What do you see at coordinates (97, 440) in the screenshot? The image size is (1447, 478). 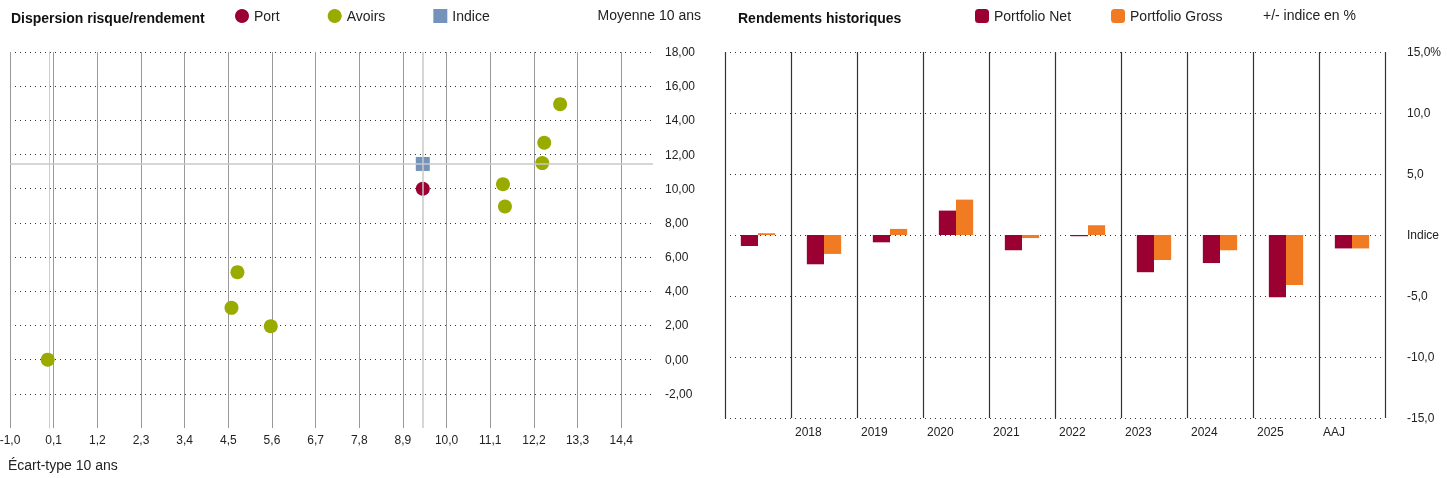 I see `x-tick-label: 1,2` at bounding box center [97, 440].